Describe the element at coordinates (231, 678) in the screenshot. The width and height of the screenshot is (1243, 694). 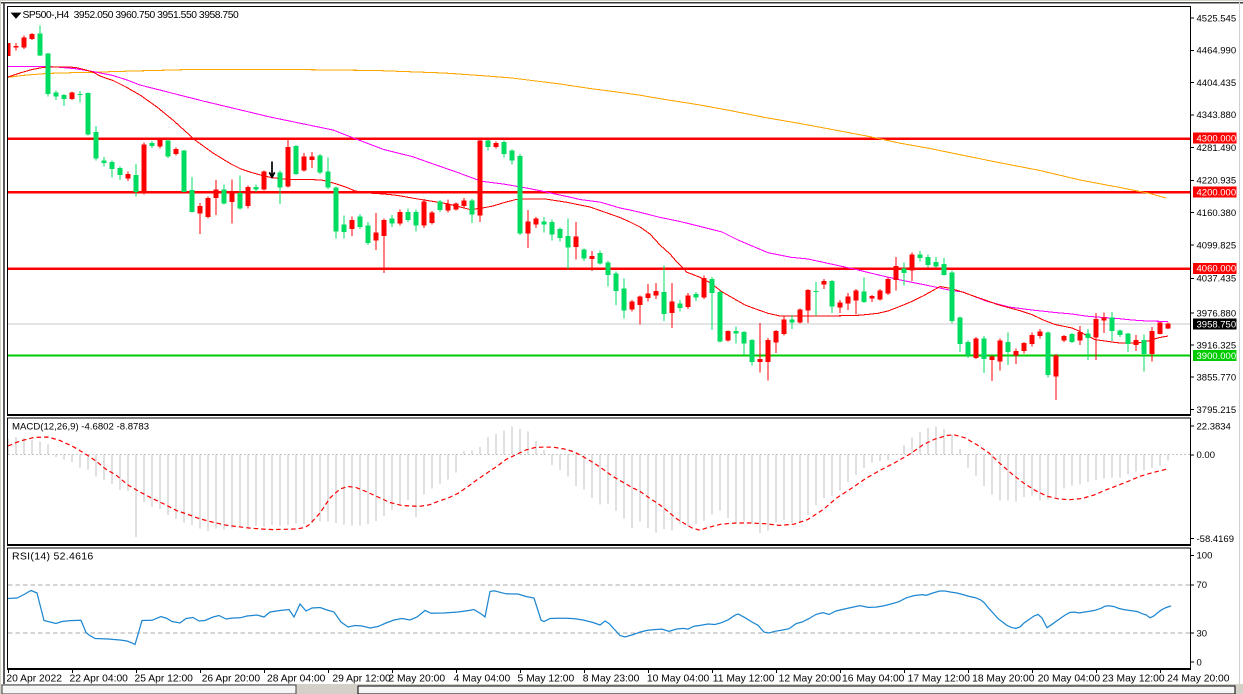
I see `svg-text: 26 Apr 20:00` at that location.